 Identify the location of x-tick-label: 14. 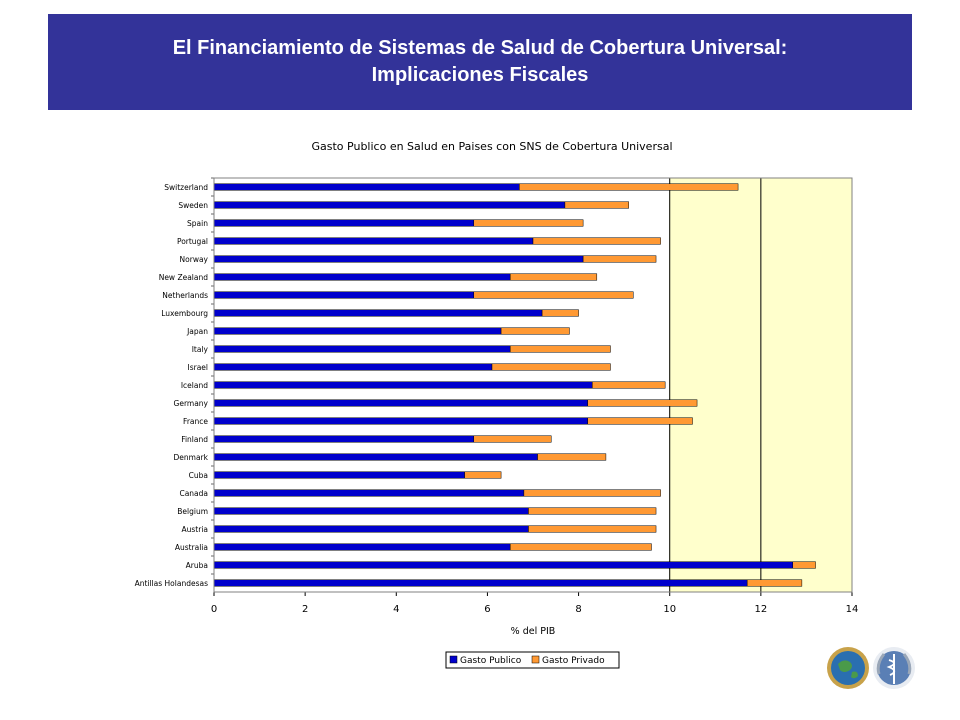
(852, 609).